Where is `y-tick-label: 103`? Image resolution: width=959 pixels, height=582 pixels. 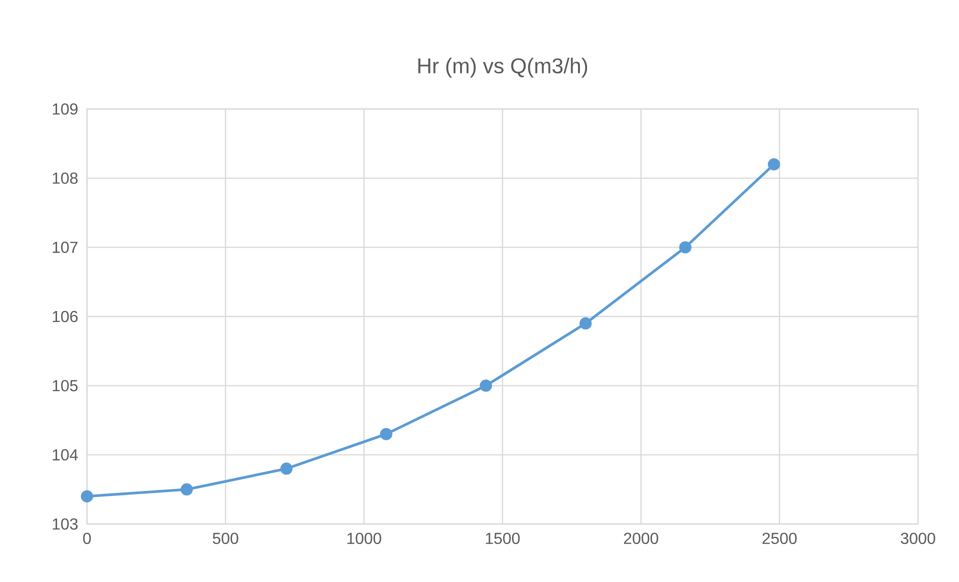 y-tick-label: 103 is located at coordinates (65, 524).